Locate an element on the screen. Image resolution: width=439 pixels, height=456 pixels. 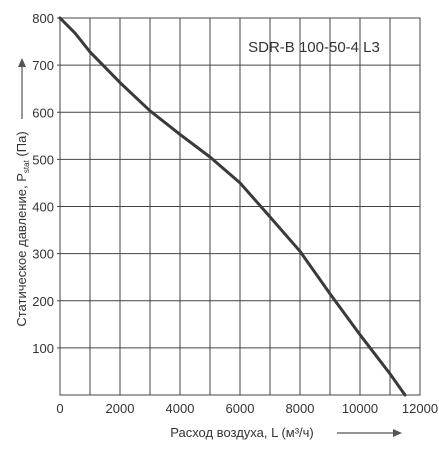
y-axis-arrow-head is located at coordinates (22, 62).